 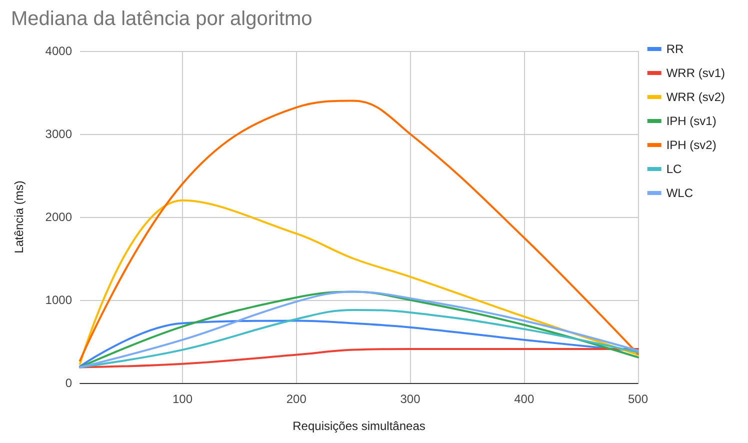 What do you see at coordinates (691, 145) in the screenshot?
I see `legend-label: IPH (sv2)` at bounding box center [691, 145].